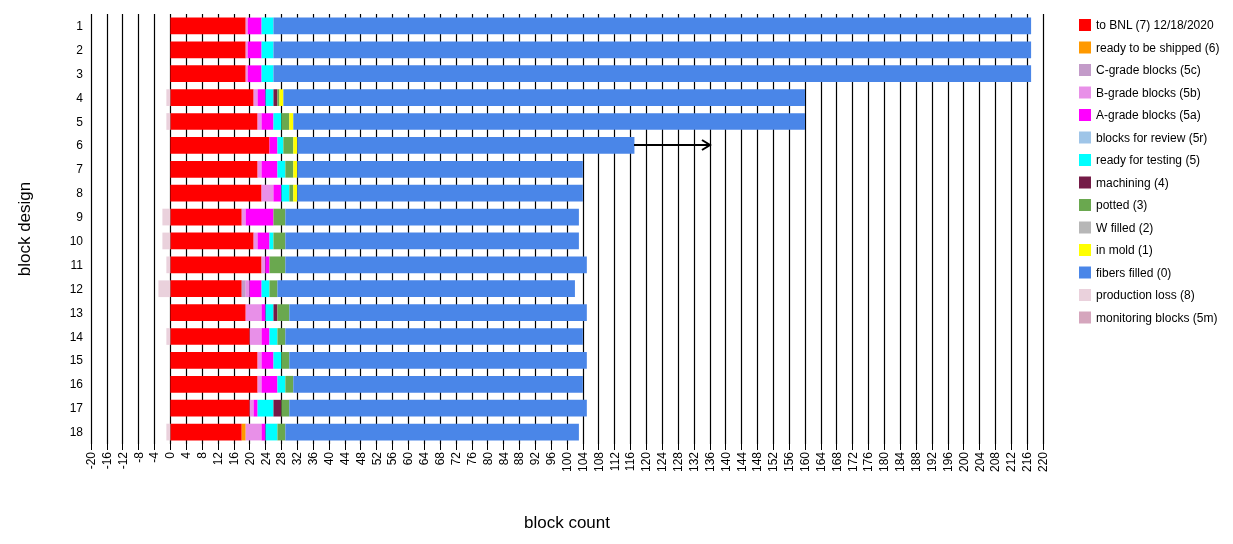  I want to click on x-tick-label: 124, so click(662, 462).